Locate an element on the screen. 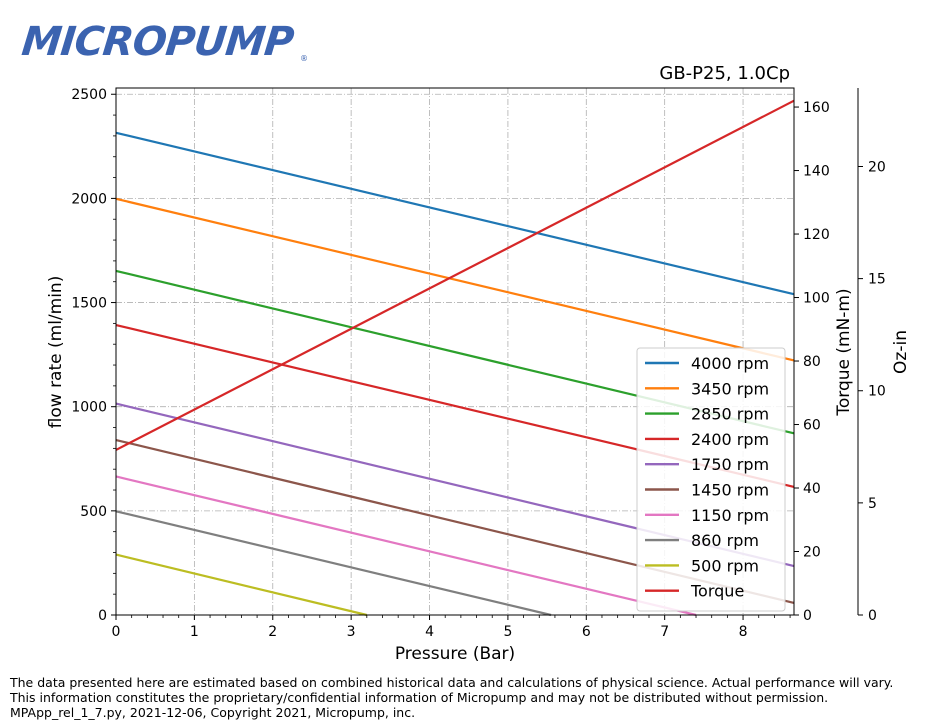 The height and width of the screenshot is (724, 931). x-tick-label: 7 is located at coordinates (664, 632).